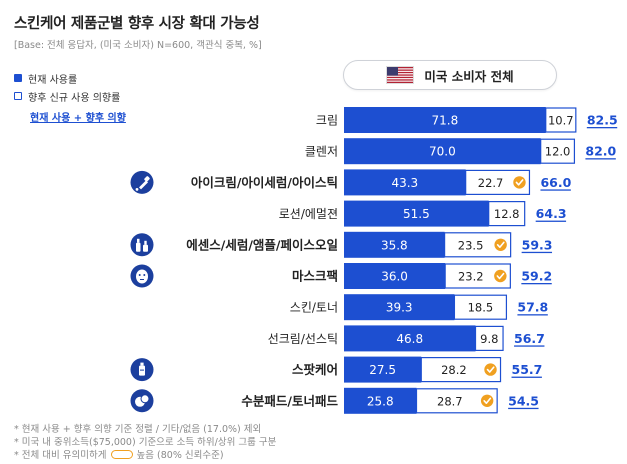  Describe the element at coordinates (551, 213) in the screenshot. I see `bar-total-value: 64.3` at that location.